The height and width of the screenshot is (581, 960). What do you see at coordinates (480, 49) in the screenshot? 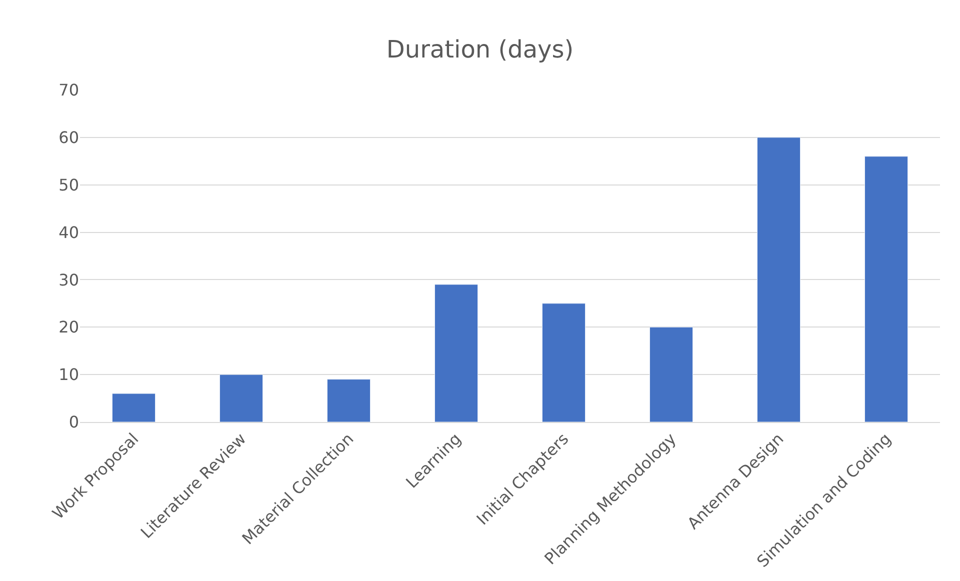
I see `chart-title: Duration (days)` at bounding box center [480, 49].